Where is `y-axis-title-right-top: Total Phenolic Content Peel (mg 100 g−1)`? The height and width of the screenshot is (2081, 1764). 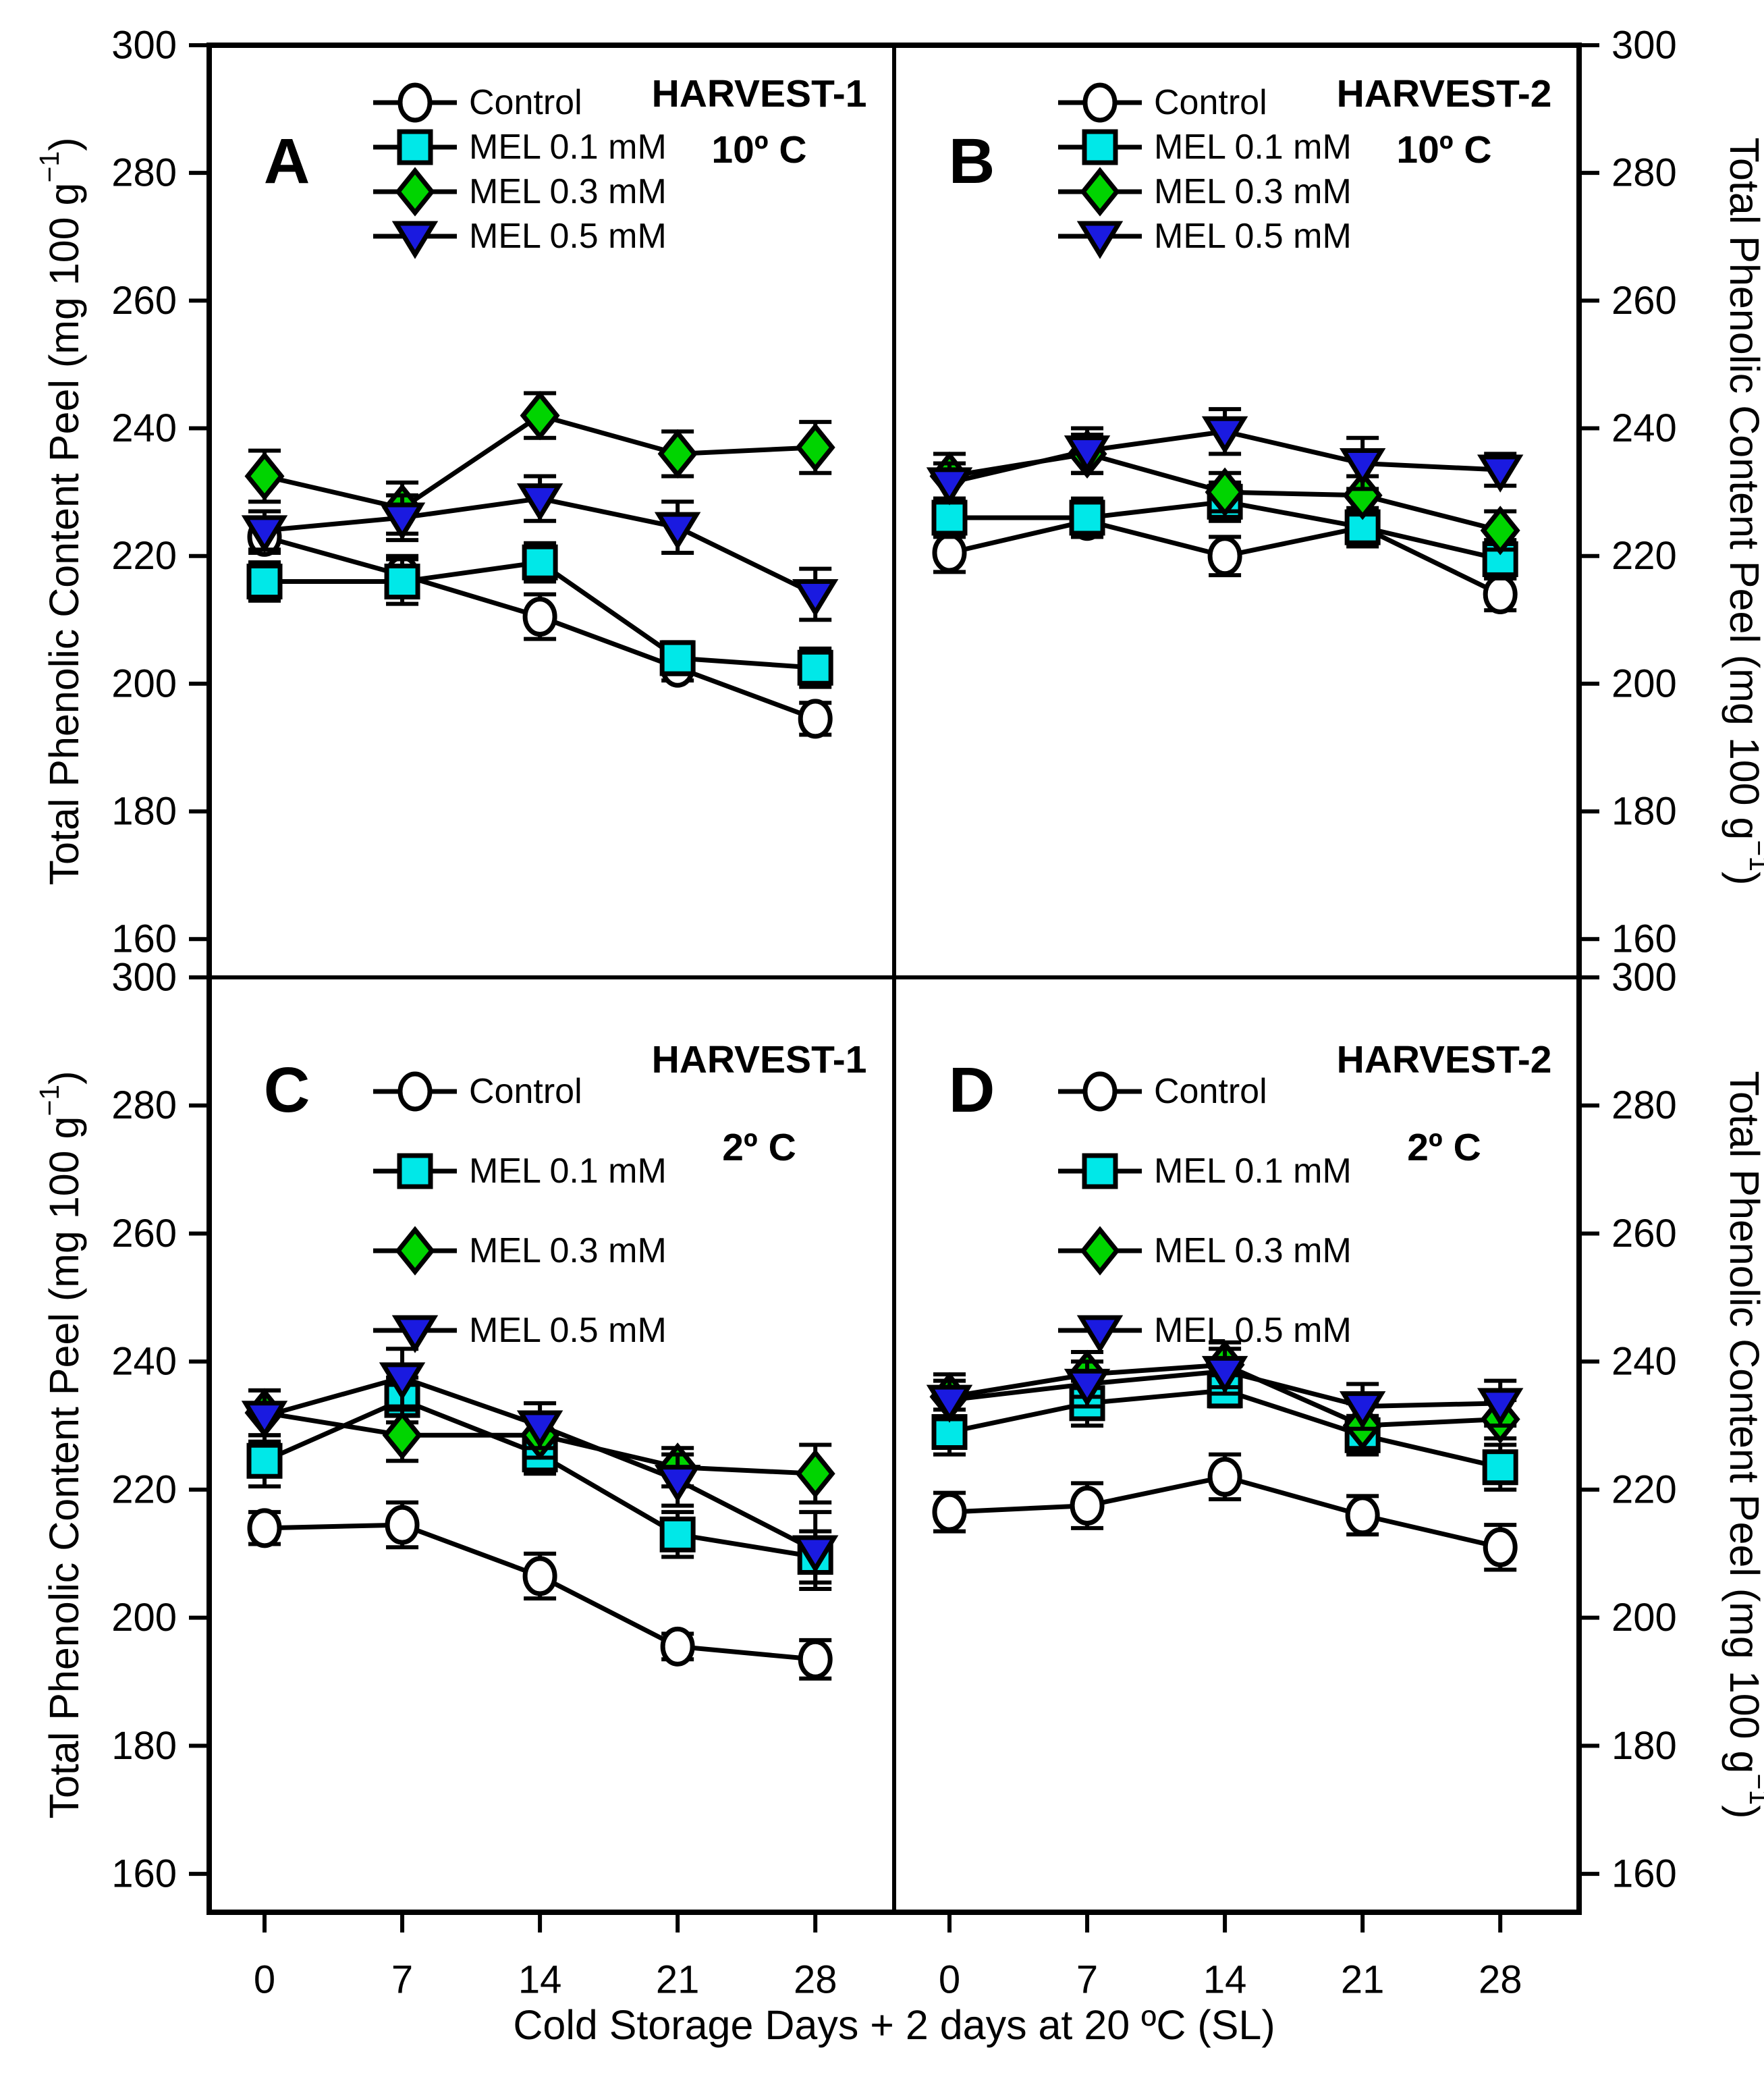 y-axis-title-right-top: Total Phenolic Content Peel (mg 100 g−1) is located at coordinates (1742, 511).